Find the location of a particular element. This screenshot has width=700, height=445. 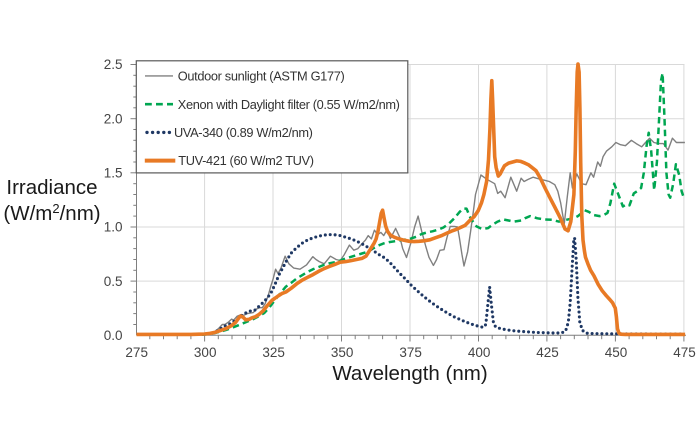

svg-text: 325 is located at coordinates (273, 352).